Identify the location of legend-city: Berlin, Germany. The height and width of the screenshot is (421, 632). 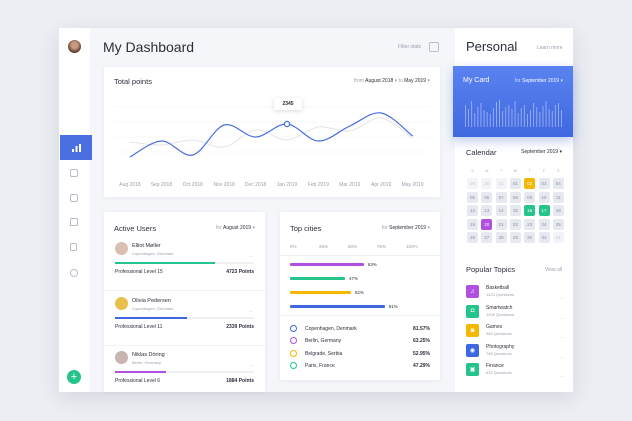
(323, 341).